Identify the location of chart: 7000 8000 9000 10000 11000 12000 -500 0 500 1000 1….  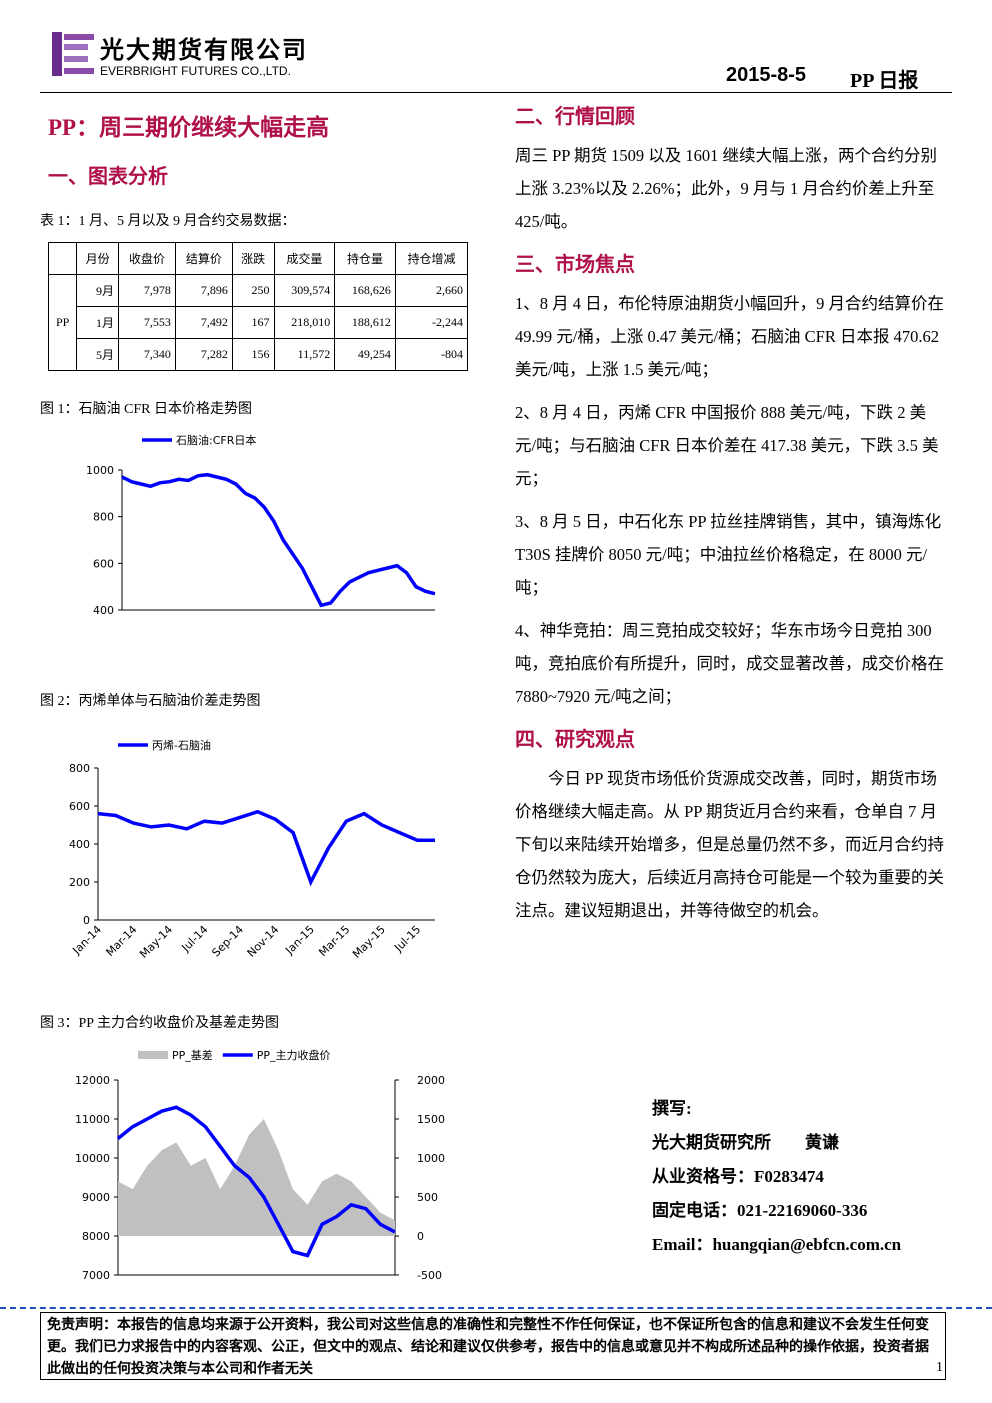
(260, 1165).